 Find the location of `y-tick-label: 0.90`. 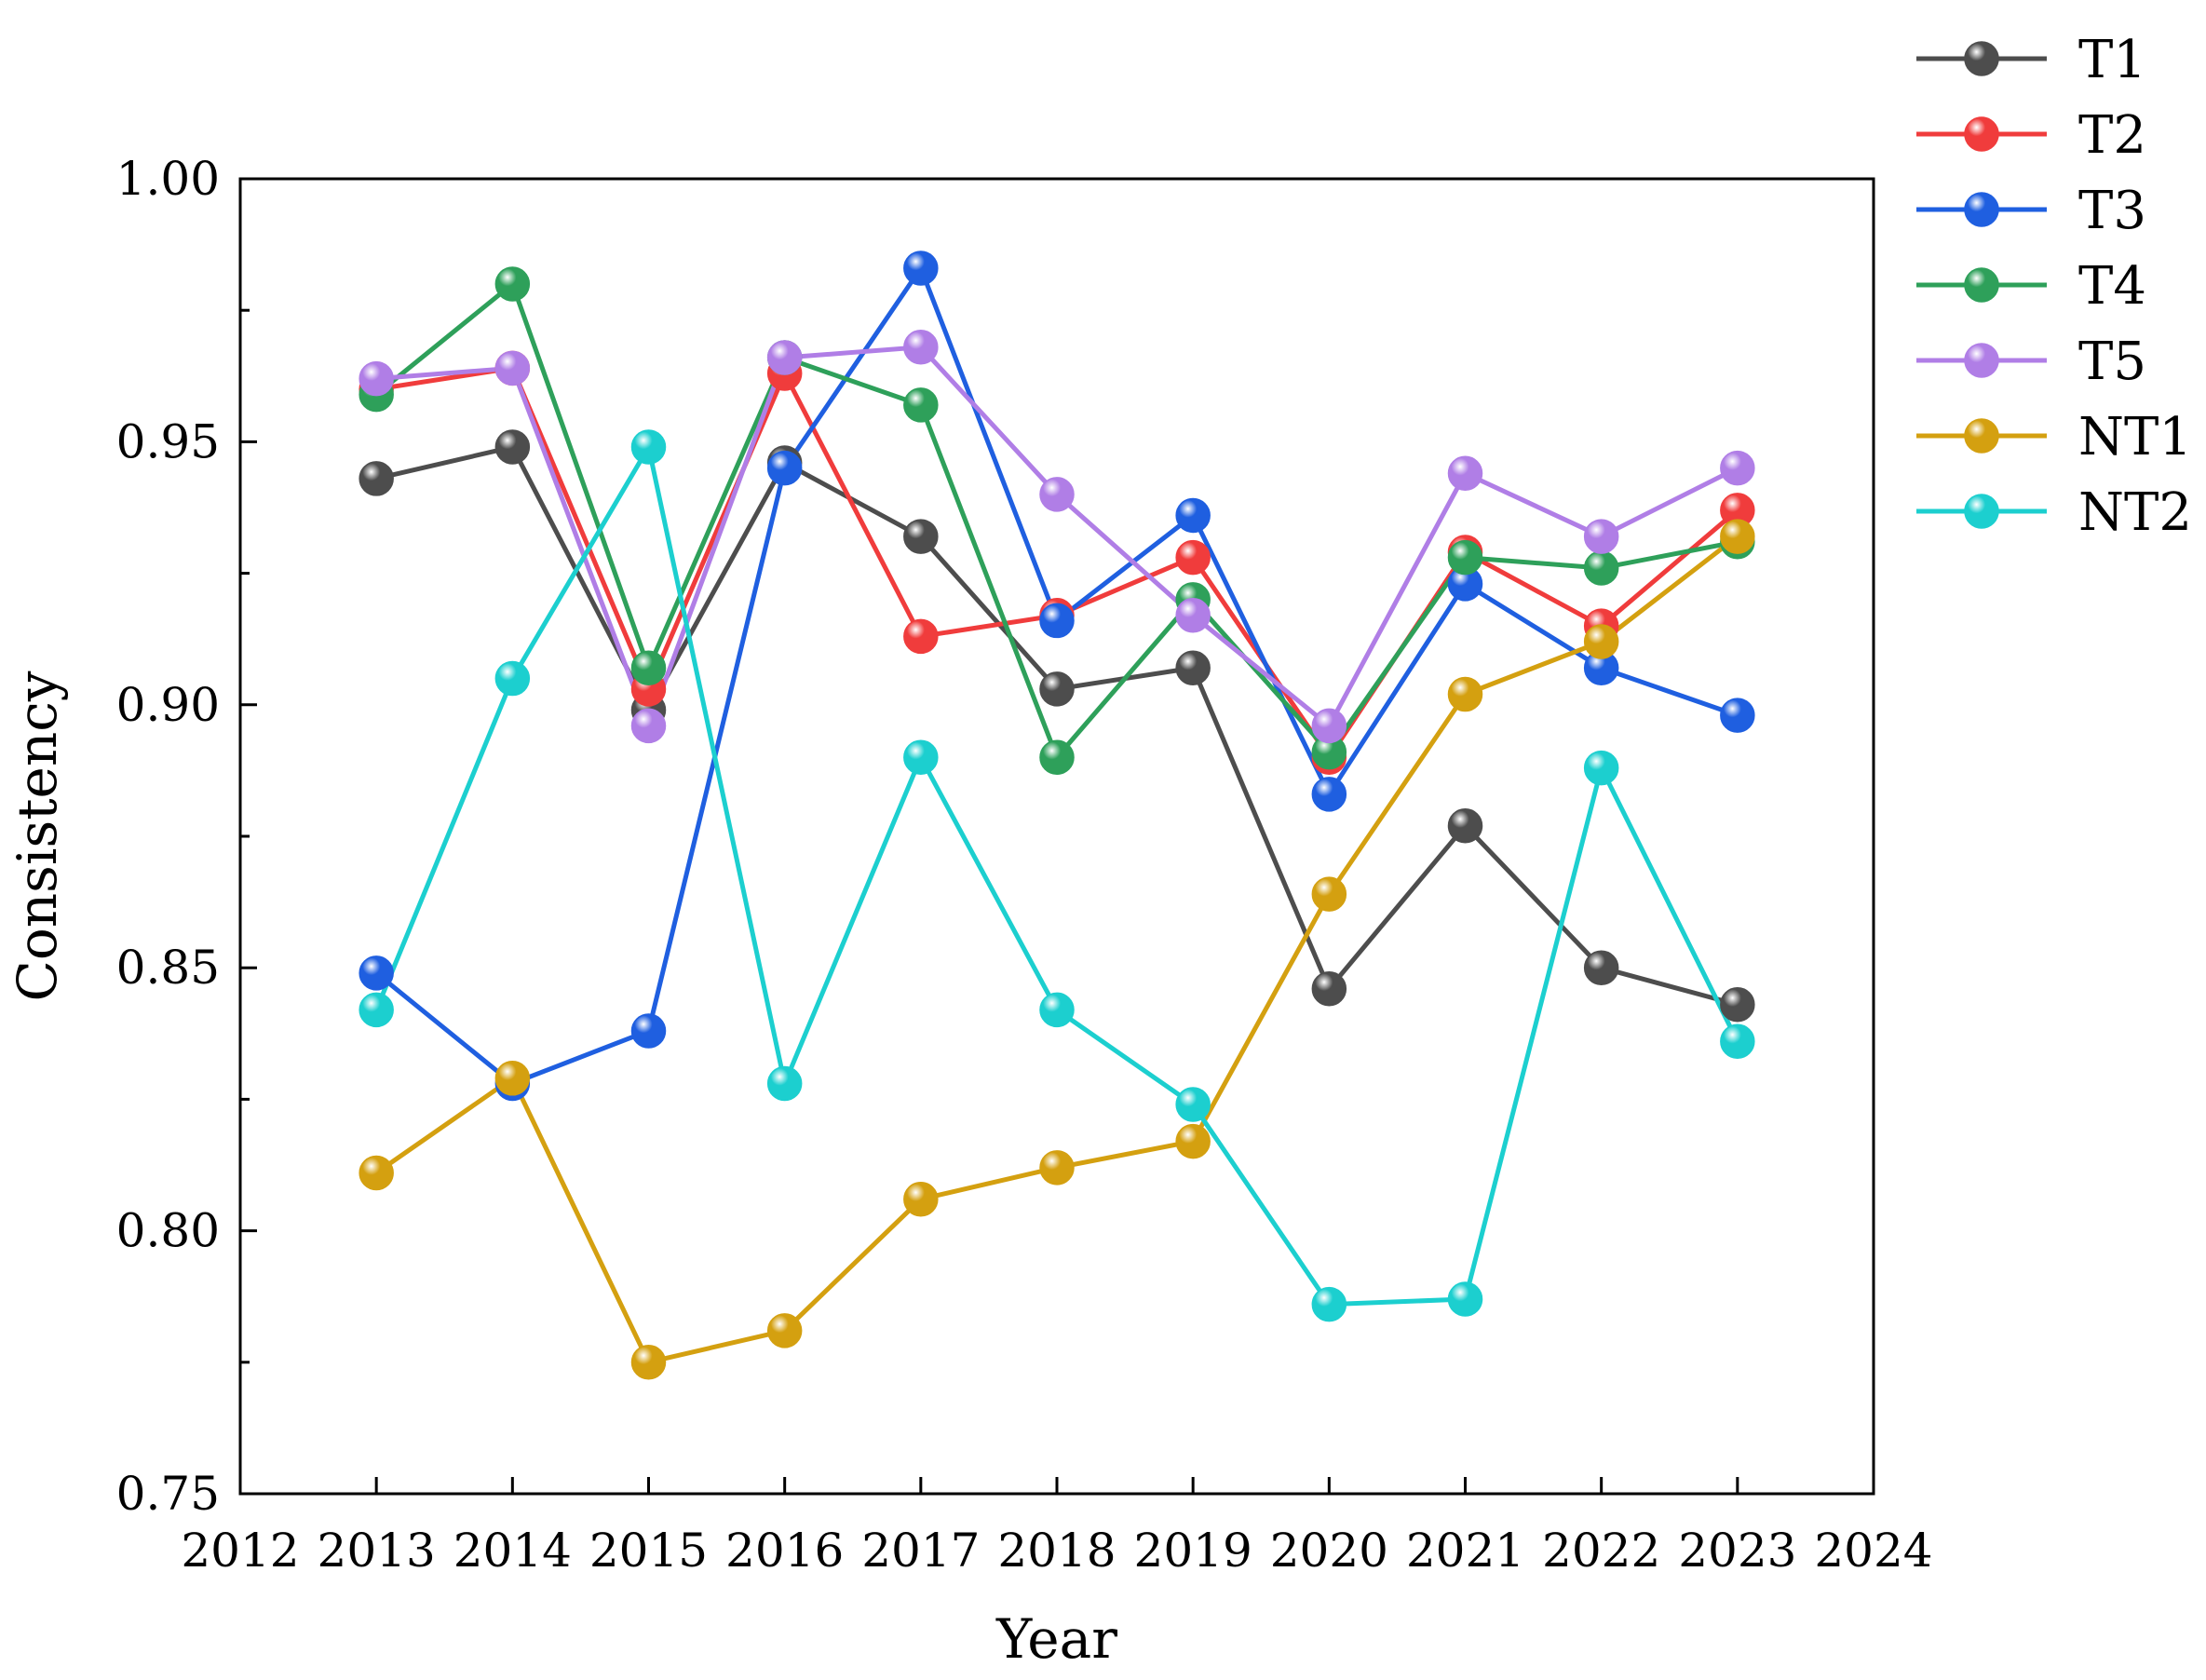

y-tick-label: 0.90 is located at coordinates (168, 705).